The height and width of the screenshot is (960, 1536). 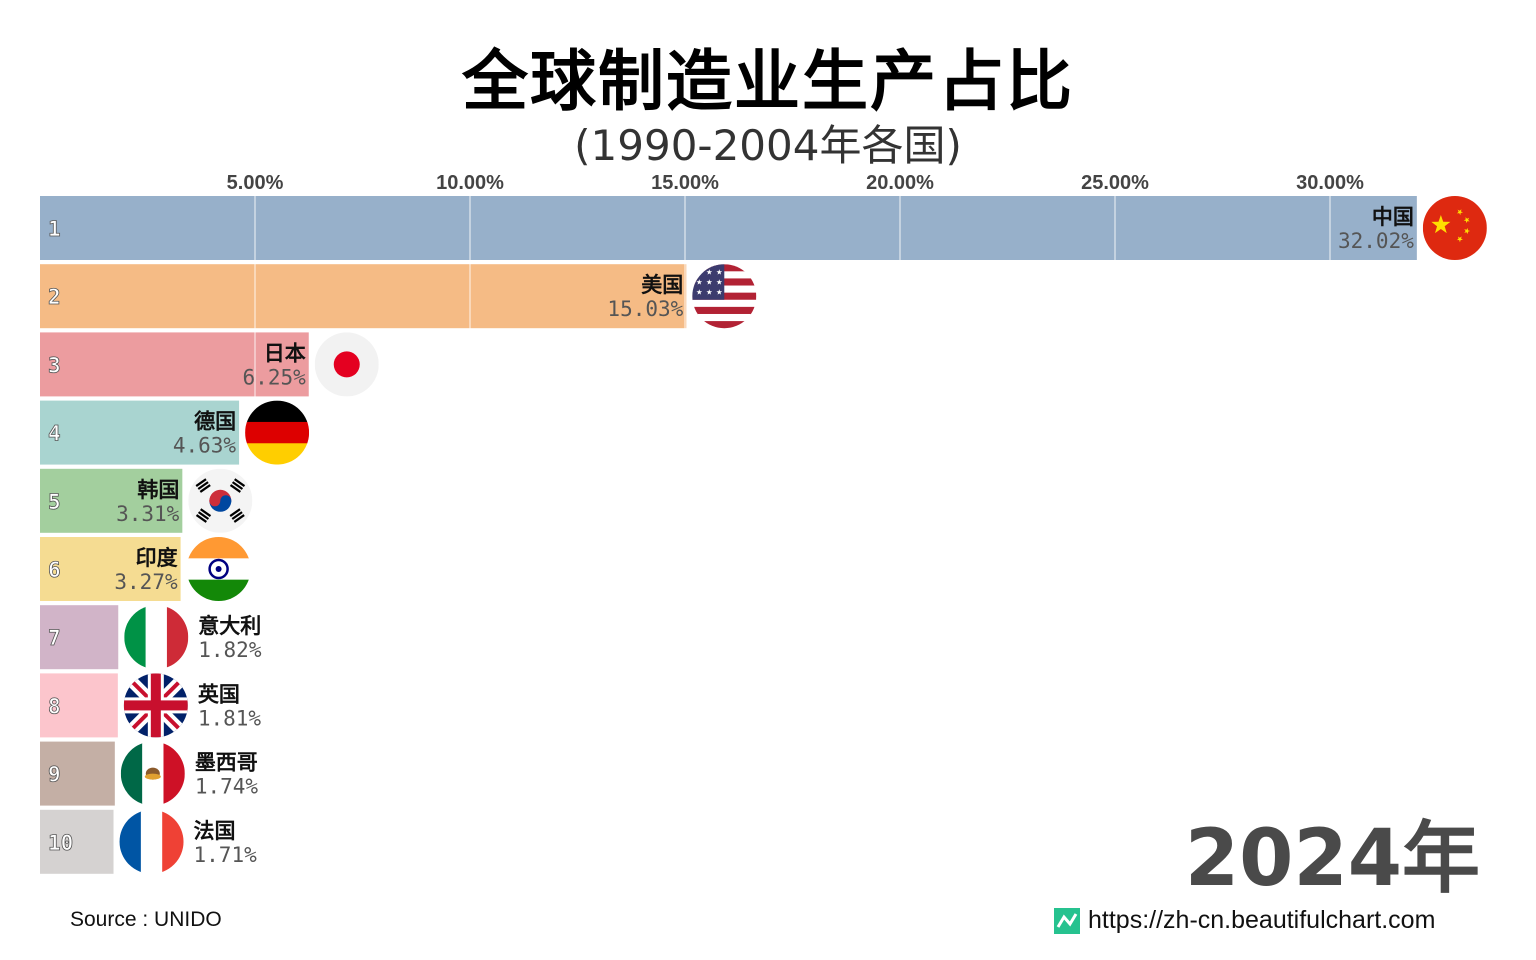 I want to click on country-label: 墨西哥, so click(x=226, y=763).